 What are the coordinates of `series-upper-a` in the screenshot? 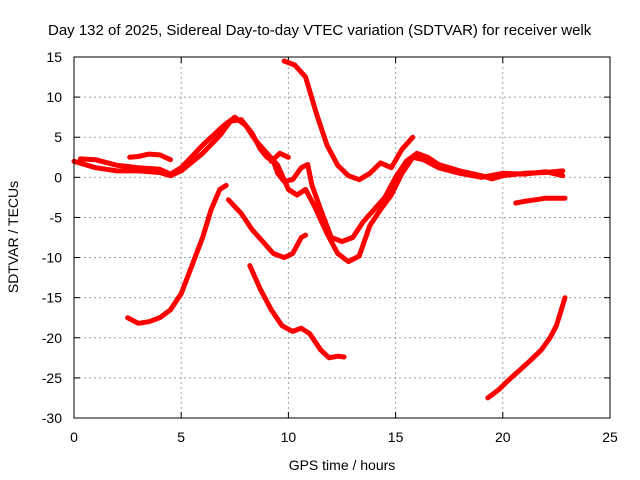 It's located at (348, 120).